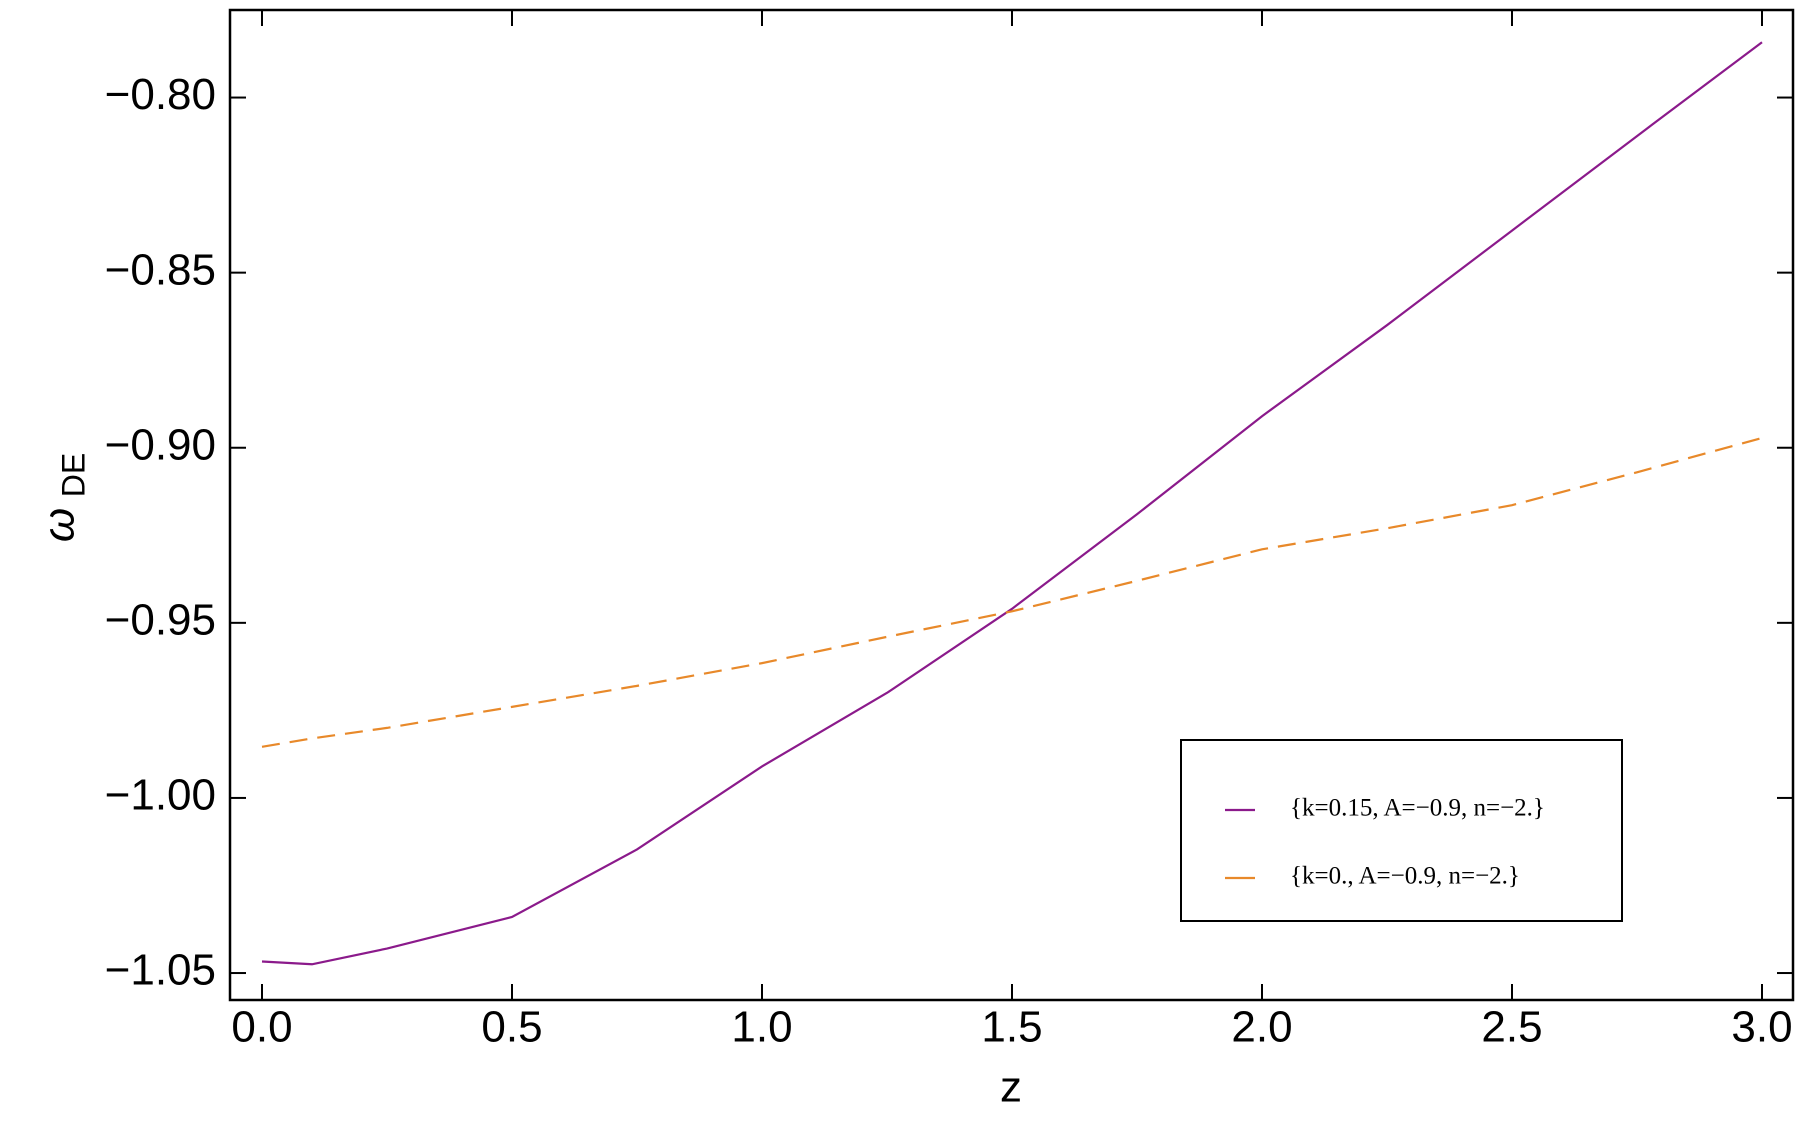 The height and width of the screenshot is (1124, 1800). I want to click on x-tick-label: 0.5, so click(511, 1027).